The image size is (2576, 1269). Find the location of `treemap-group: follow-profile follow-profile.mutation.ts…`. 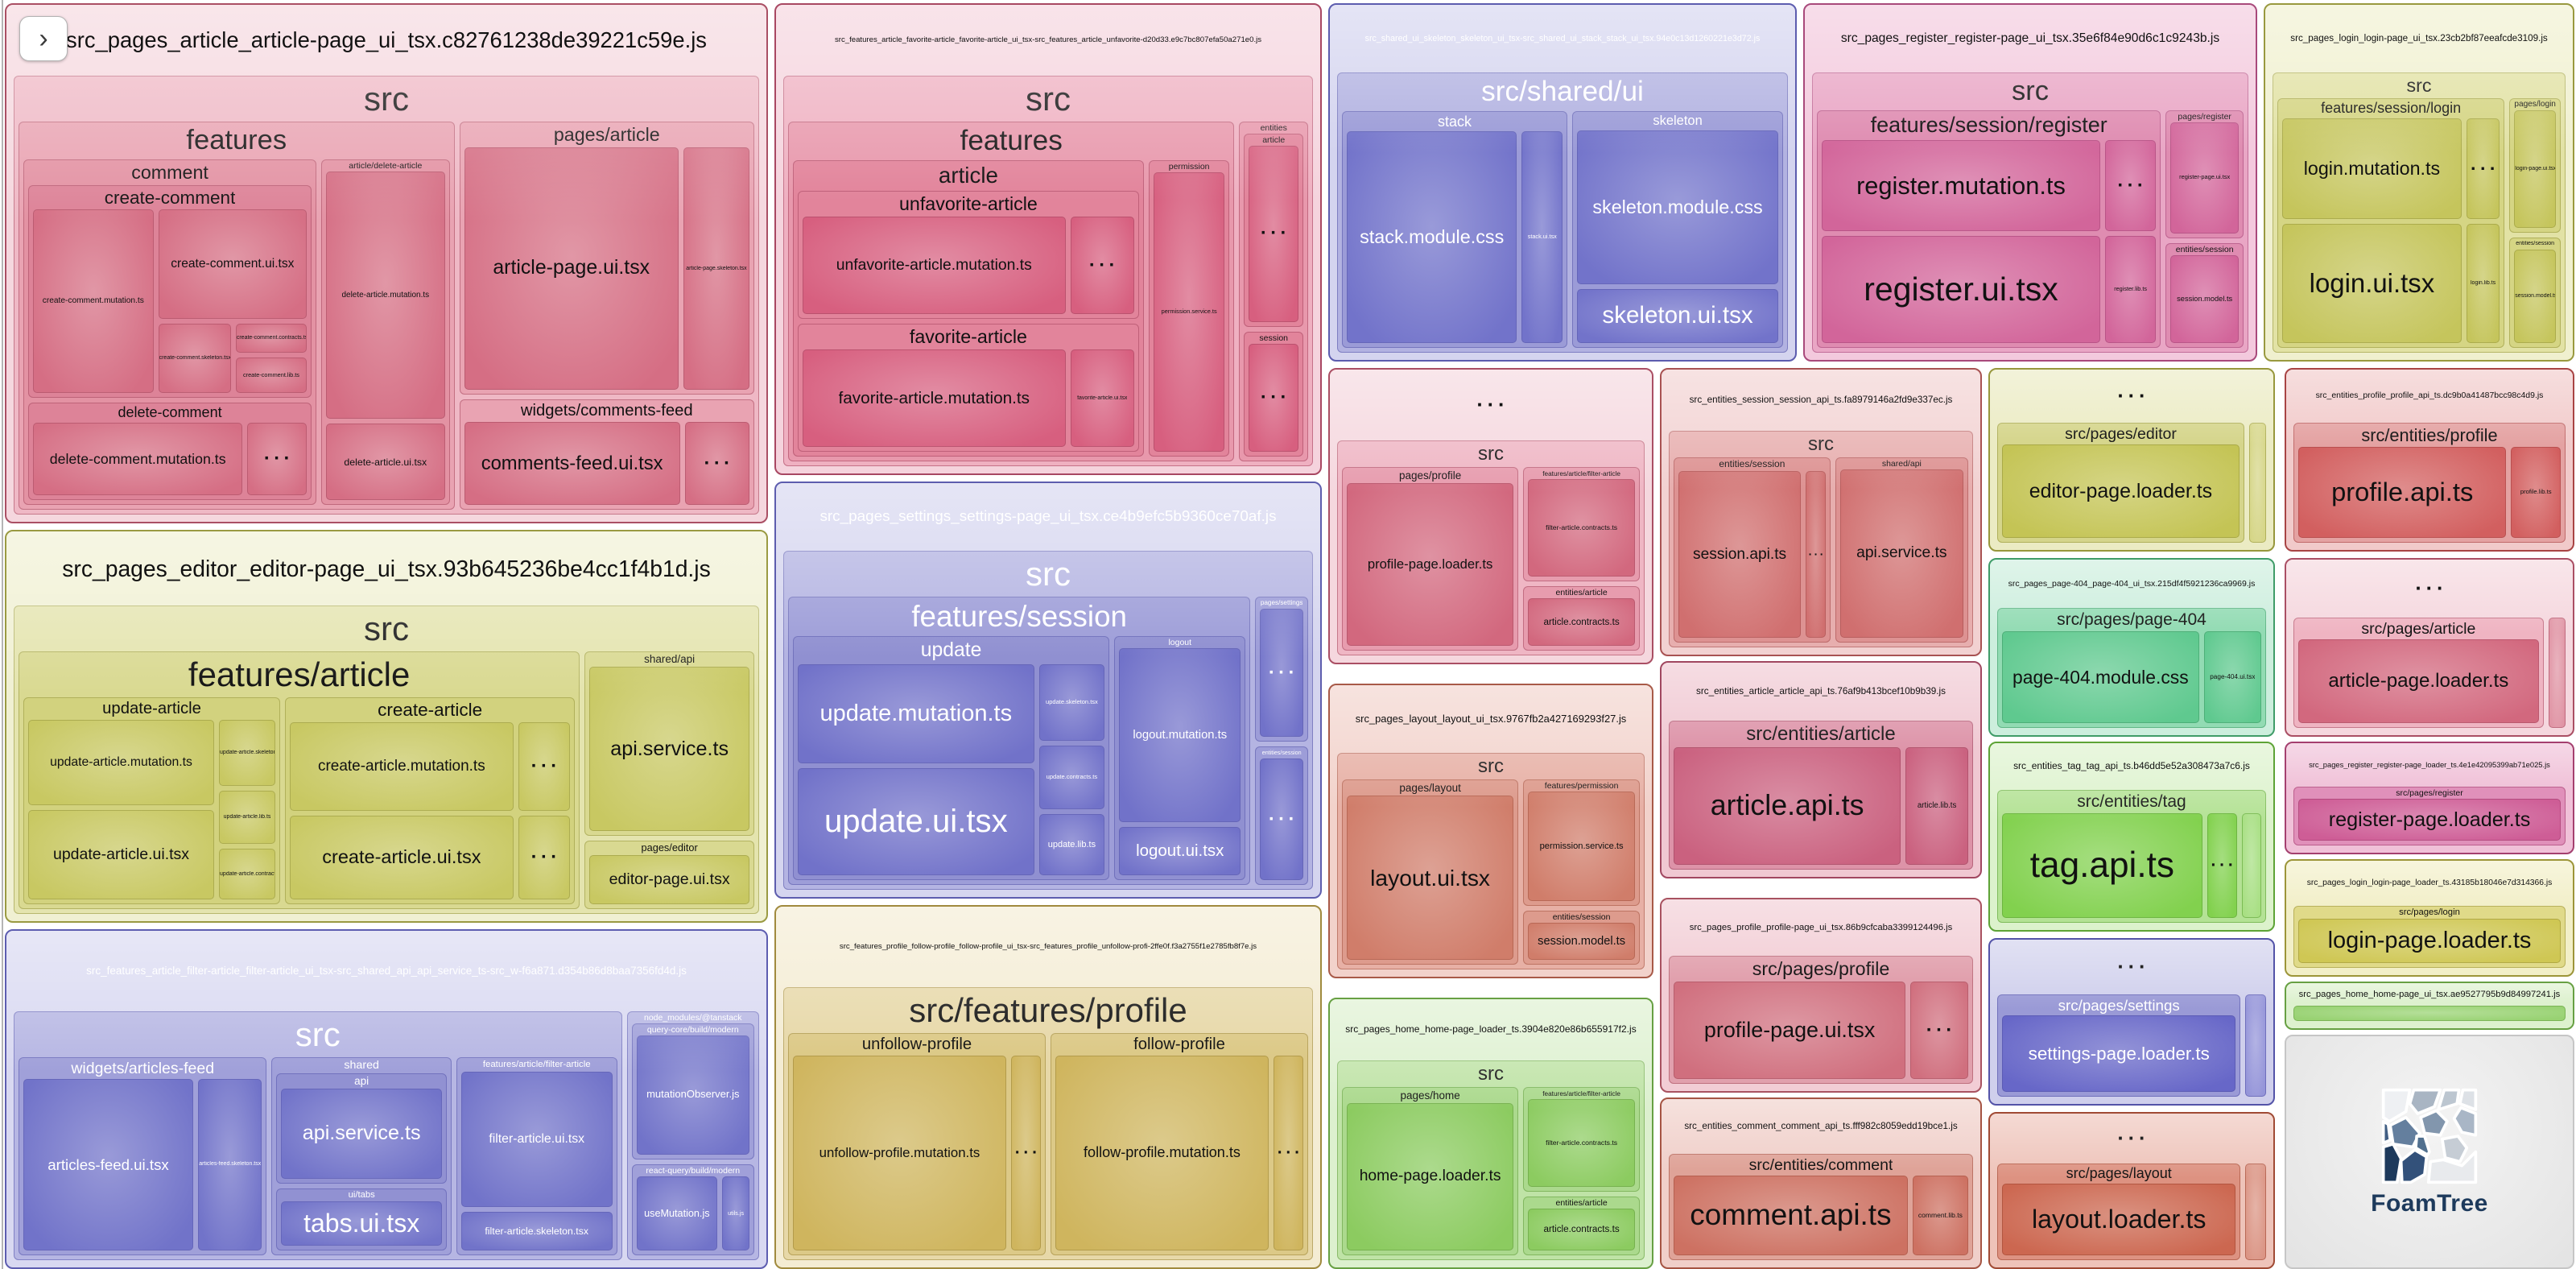

treemap-group: follow-profile follow-profile.mutation.ts… is located at coordinates (1179, 1143).